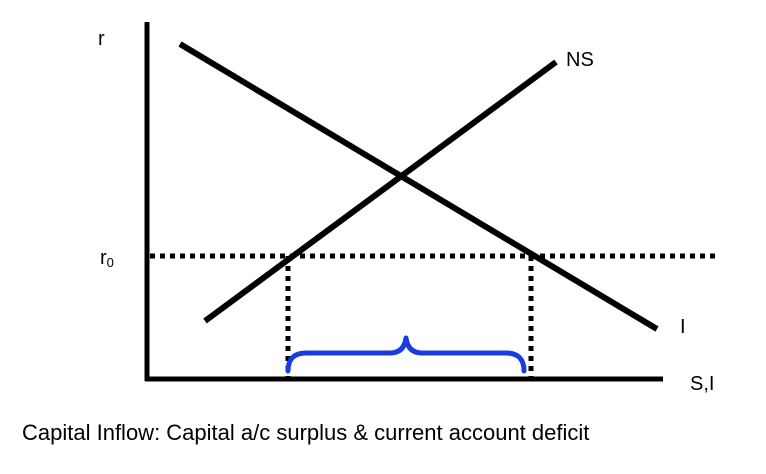 This screenshot has width=766, height=474. Describe the element at coordinates (101, 39) in the screenshot. I see `y-axis-label: r` at that location.